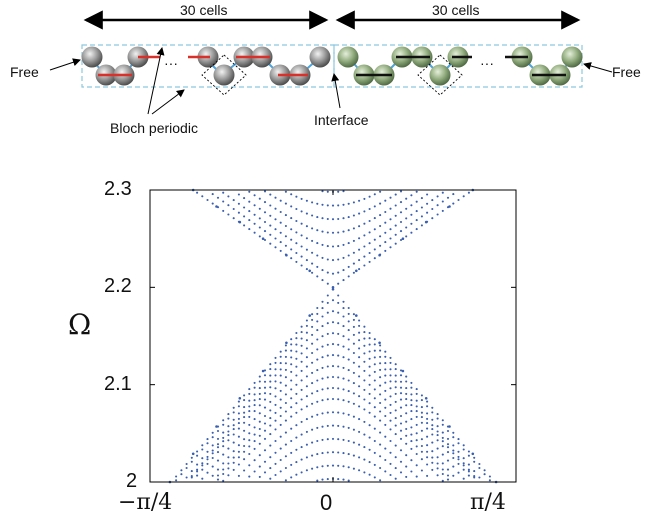 This screenshot has width=647, height=524. Describe the element at coordinates (118, 189) in the screenshot. I see `y-tick-label: 2.3` at that location.